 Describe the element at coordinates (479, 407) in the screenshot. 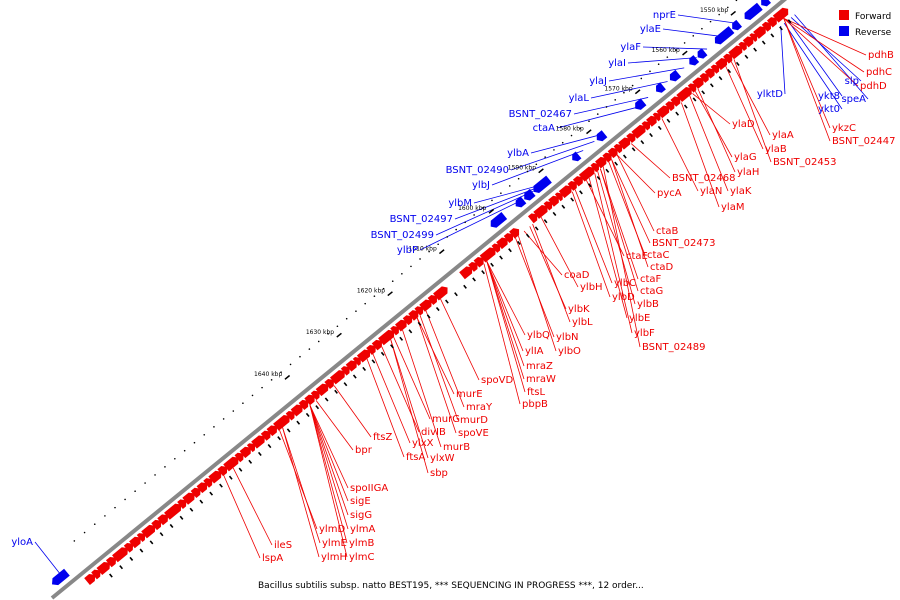

I see `gene-label: mraY` at that location.